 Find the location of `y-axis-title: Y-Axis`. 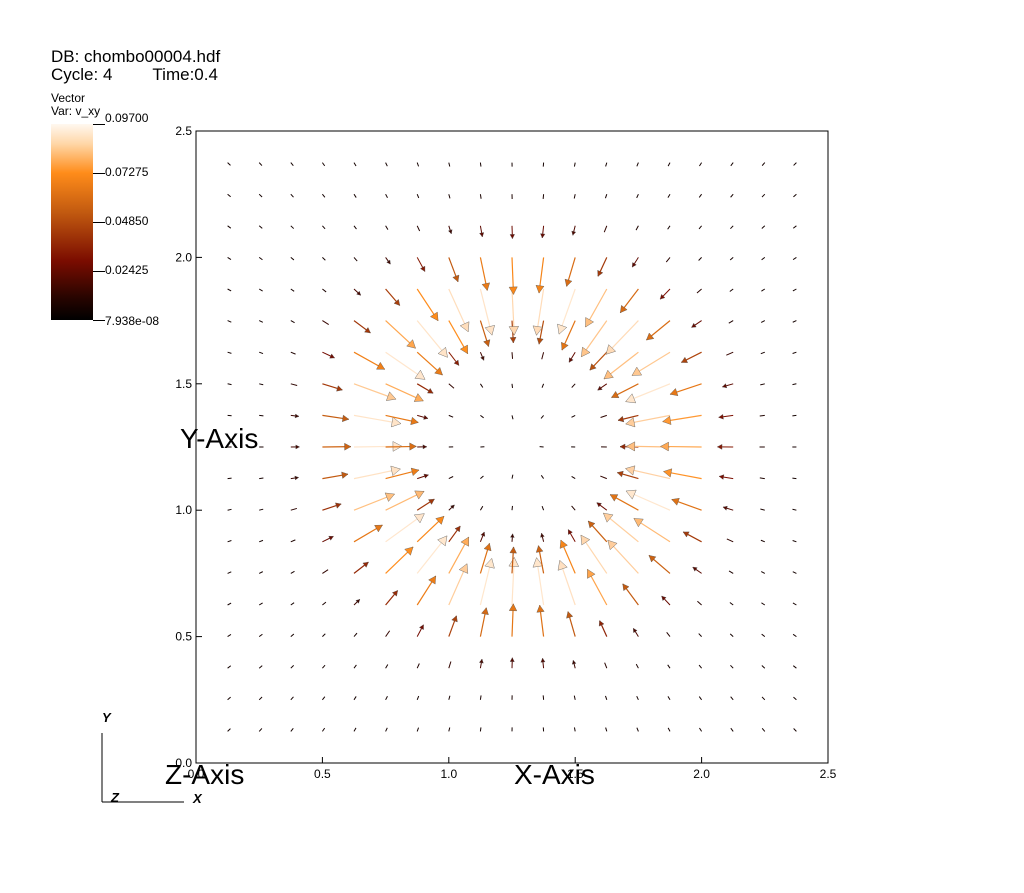

y-axis-title: Y-Axis is located at coordinates (219, 438).